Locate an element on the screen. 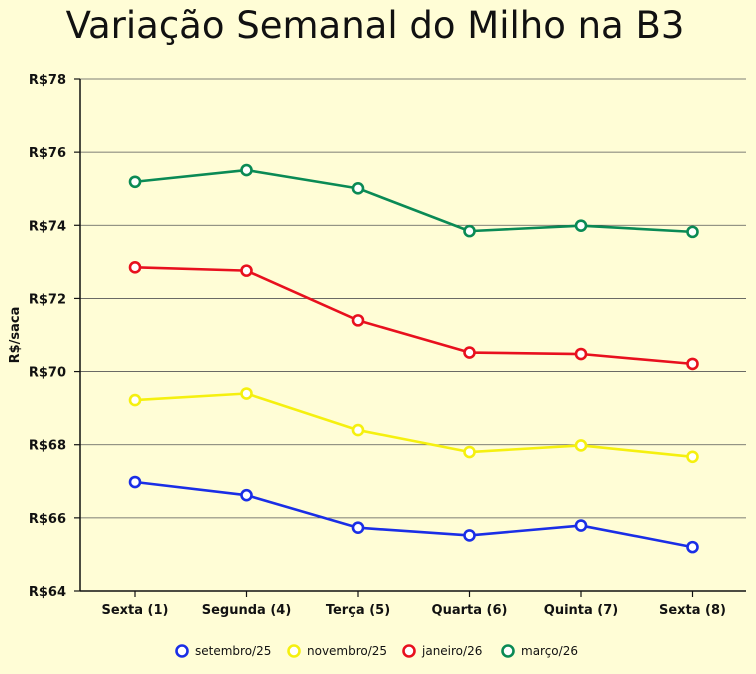  legend-item: novembro/25 is located at coordinates (337, 651).